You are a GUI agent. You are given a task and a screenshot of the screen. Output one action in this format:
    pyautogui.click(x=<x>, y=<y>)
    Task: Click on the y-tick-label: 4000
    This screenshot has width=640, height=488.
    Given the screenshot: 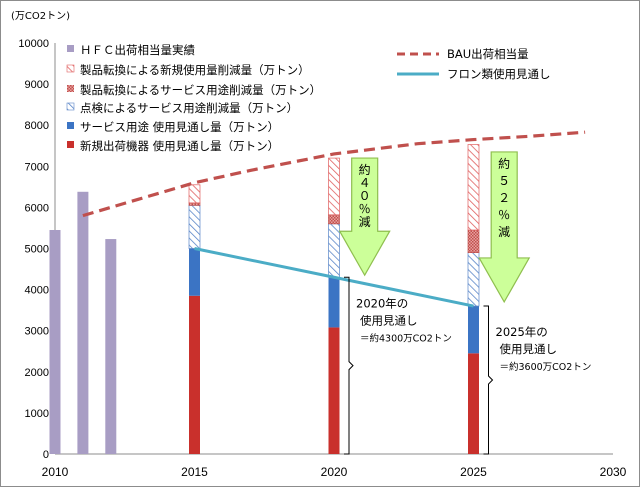 What is the action you would take?
    pyautogui.click(x=37, y=291)
    